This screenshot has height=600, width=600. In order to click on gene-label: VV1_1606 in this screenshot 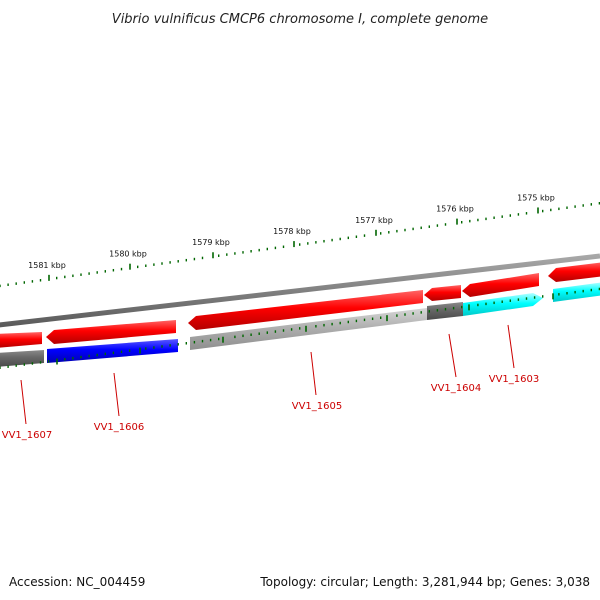, I will do `click(119, 427)`.